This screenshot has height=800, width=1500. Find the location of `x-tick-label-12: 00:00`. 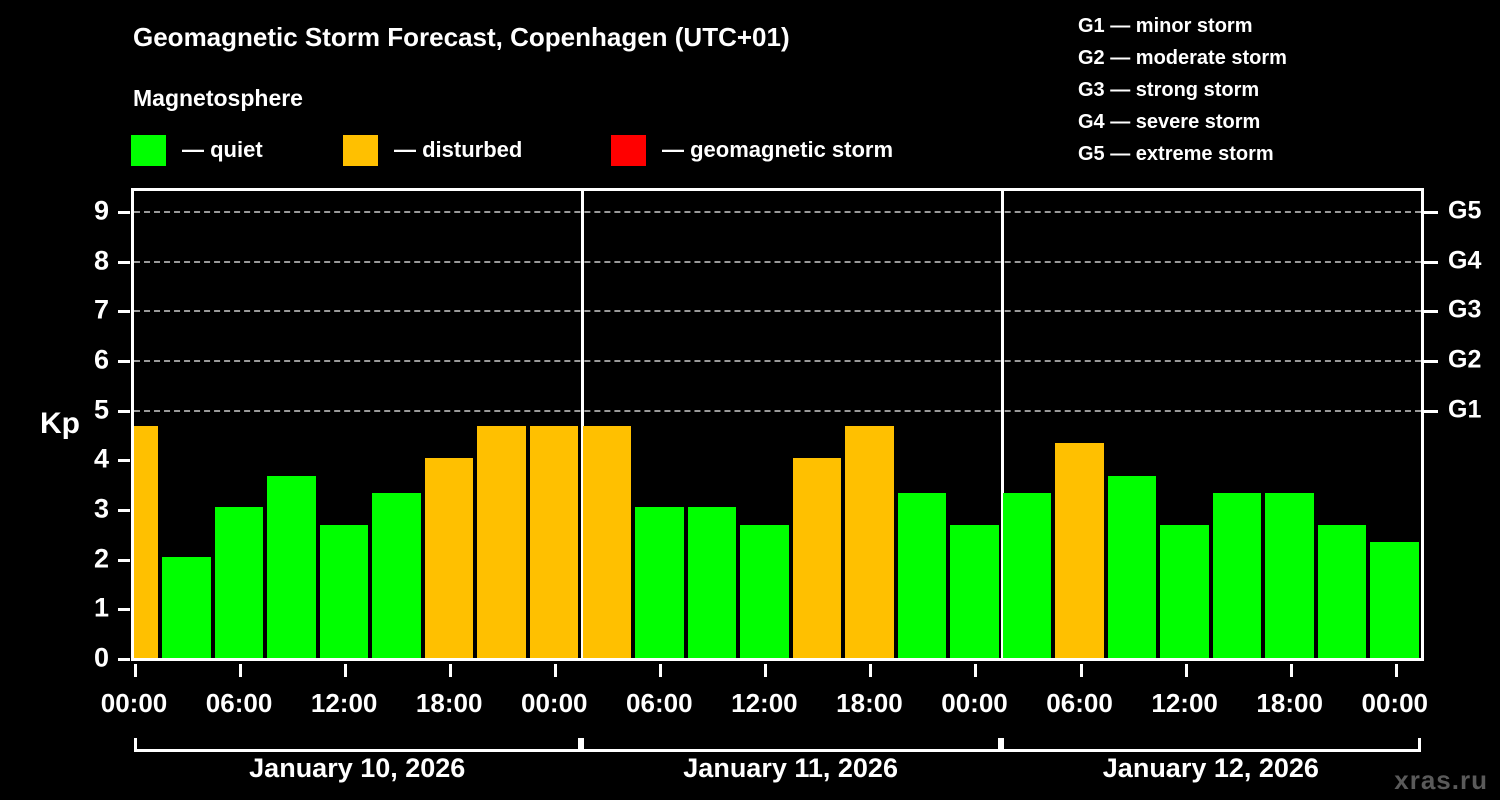

x-tick-label-12: 00:00 is located at coordinates (1394, 703).